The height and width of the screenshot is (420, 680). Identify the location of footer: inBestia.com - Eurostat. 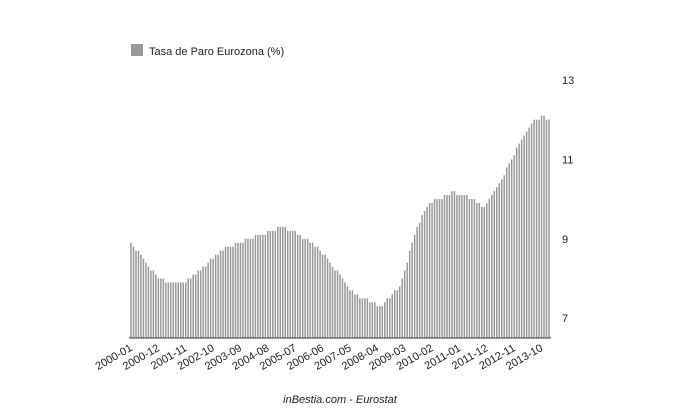
(340, 400).